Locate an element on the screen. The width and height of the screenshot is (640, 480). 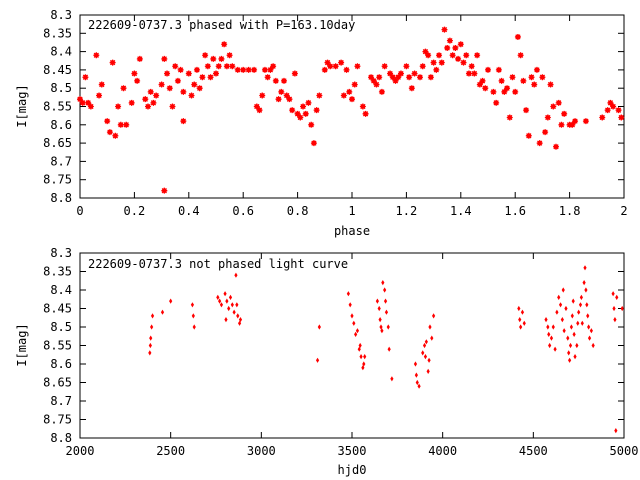
x-axis-title: phase is located at coordinates (352, 231).